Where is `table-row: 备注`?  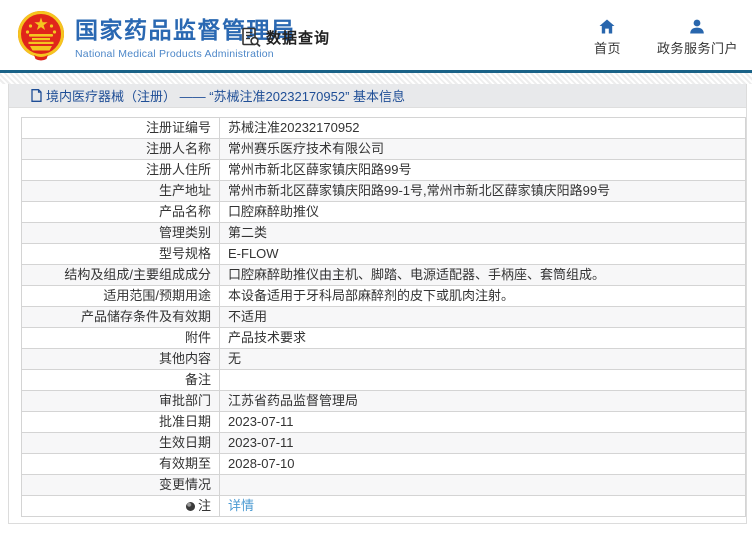 table-row: 备注 is located at coordinates (383, 380).